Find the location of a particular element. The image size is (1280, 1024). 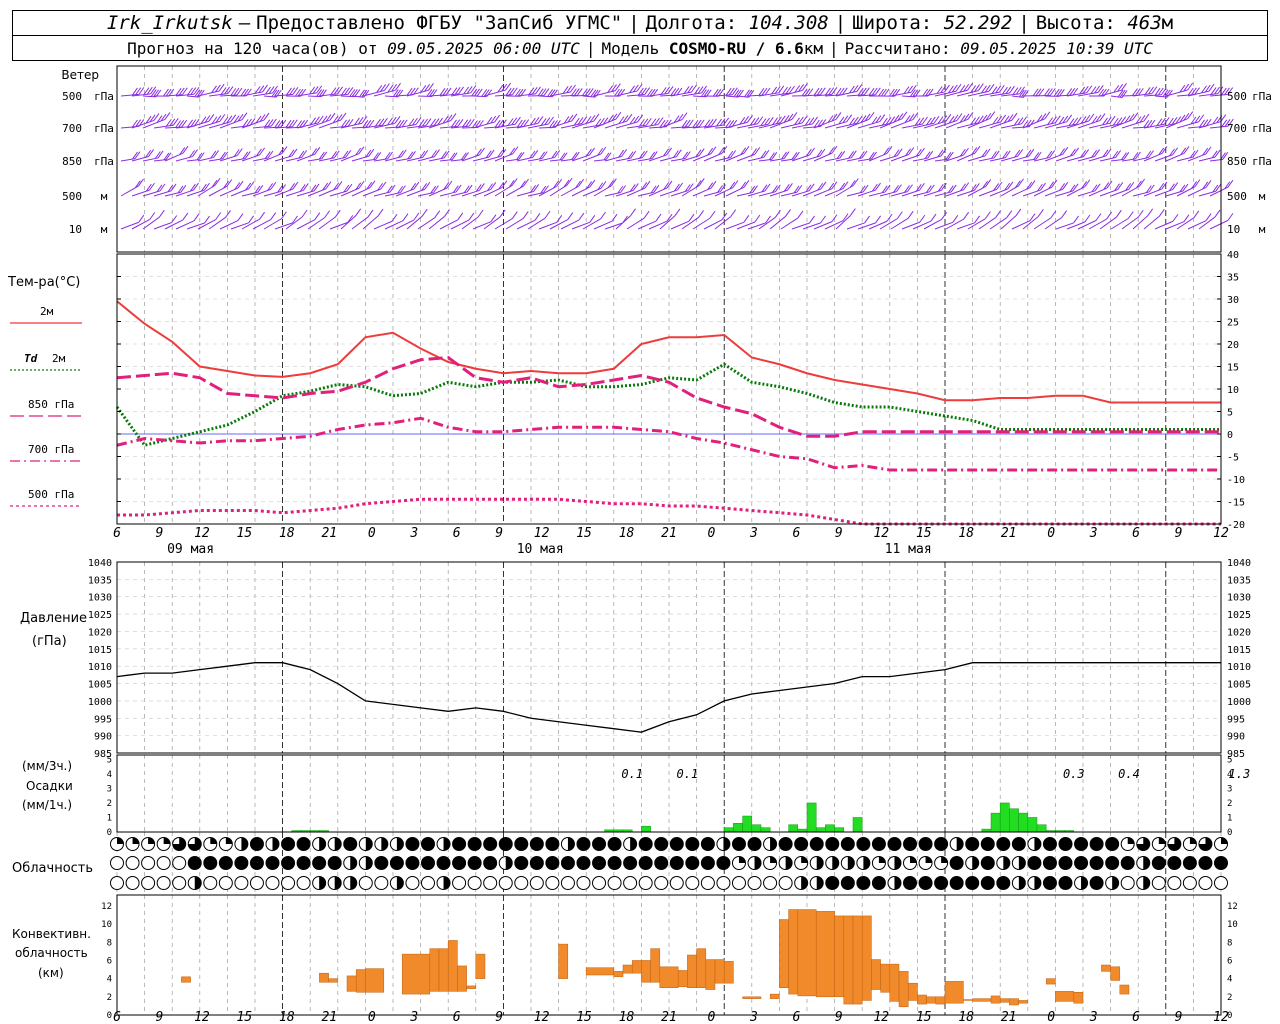

x-tick-label: 15 is located at coordinates (924, 1017).